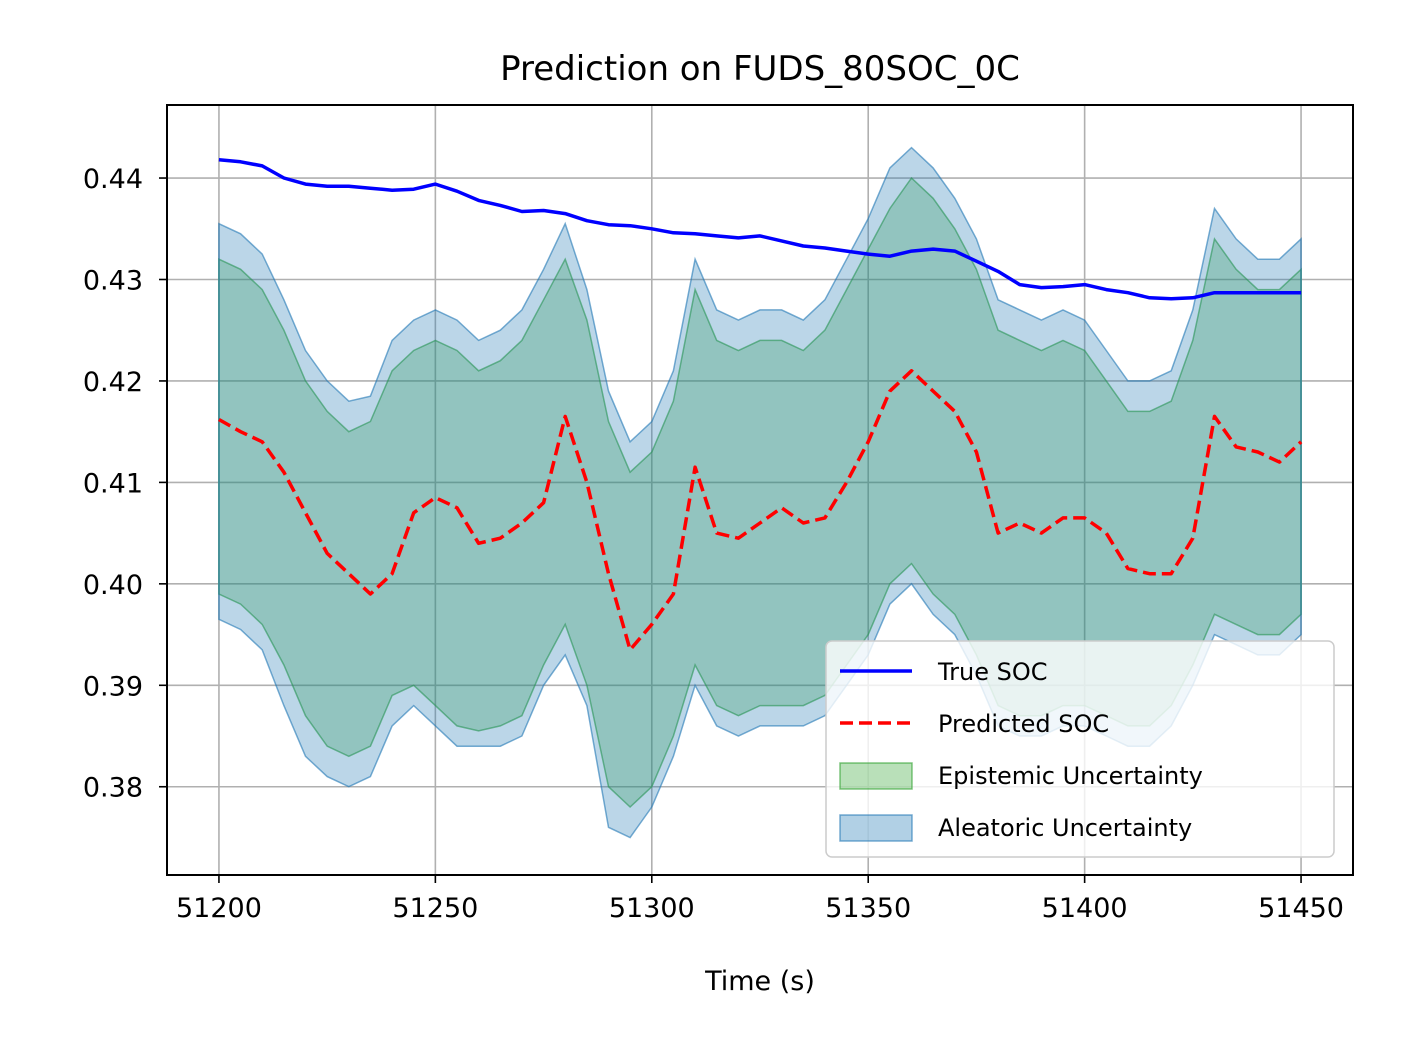  Describe the element at coordinates (113, 382) in the screenshot. I see `y-tick-label: 0.42` at that location.